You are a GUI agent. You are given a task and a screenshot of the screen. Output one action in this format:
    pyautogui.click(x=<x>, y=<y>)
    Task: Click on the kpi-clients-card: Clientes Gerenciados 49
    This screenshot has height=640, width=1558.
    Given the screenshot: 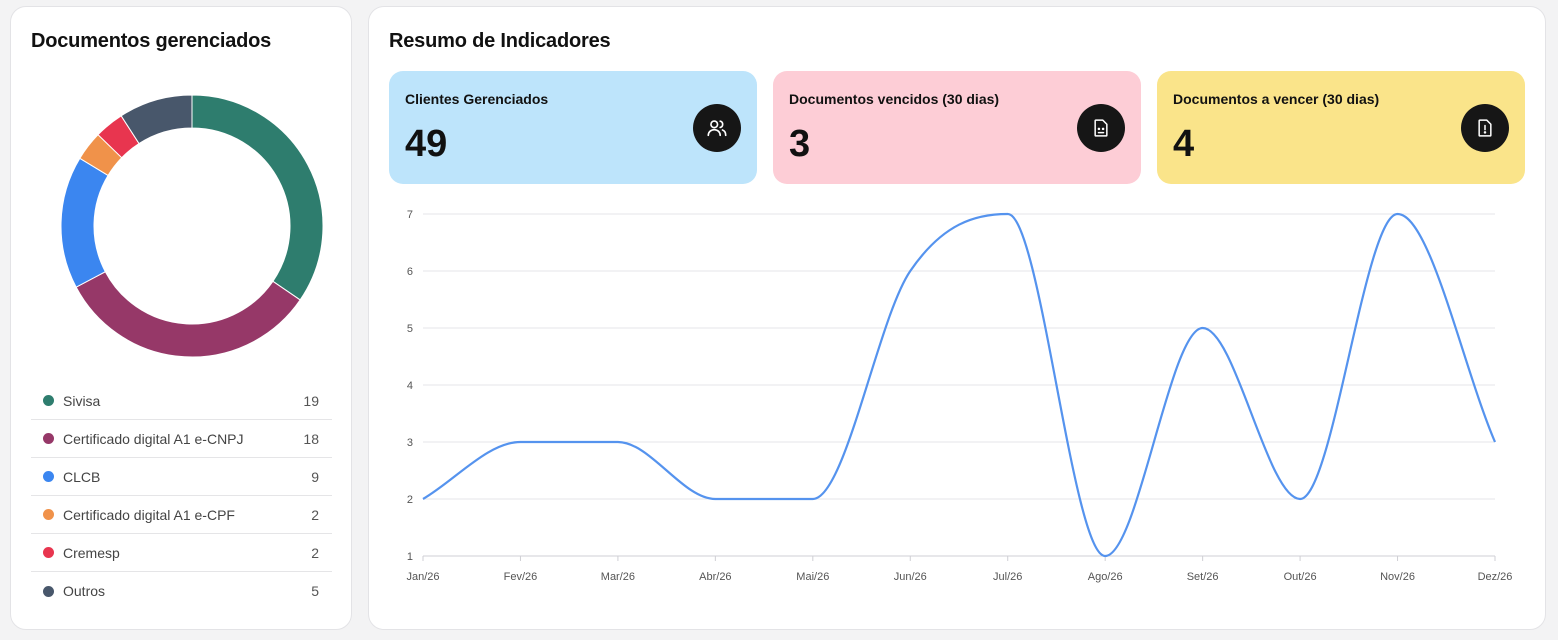 What is the action you would take?
    pyautogui.click(x=573, y=127)
    